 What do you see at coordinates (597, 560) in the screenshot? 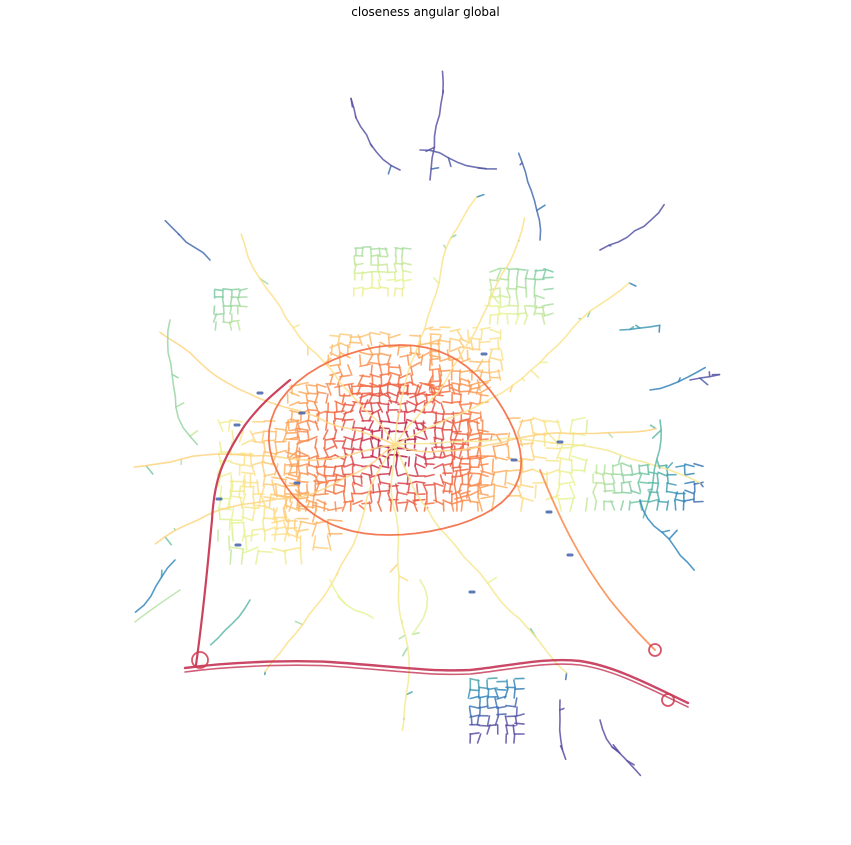
I see `eastern-link-road` at bounding box center [597, 560].